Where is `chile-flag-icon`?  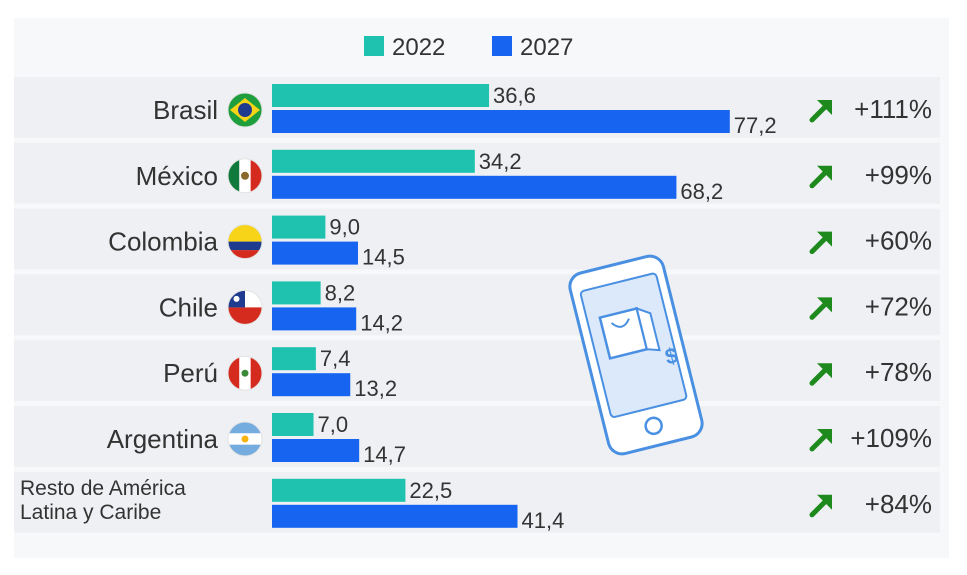
chile-flag-icon is located at coordinates (245, 307).